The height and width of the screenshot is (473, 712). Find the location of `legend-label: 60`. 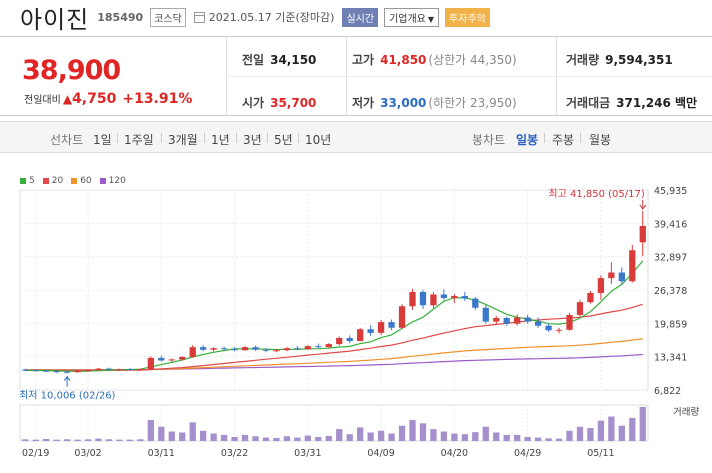

legend-label: 60 is located at coordinates (86, 181).